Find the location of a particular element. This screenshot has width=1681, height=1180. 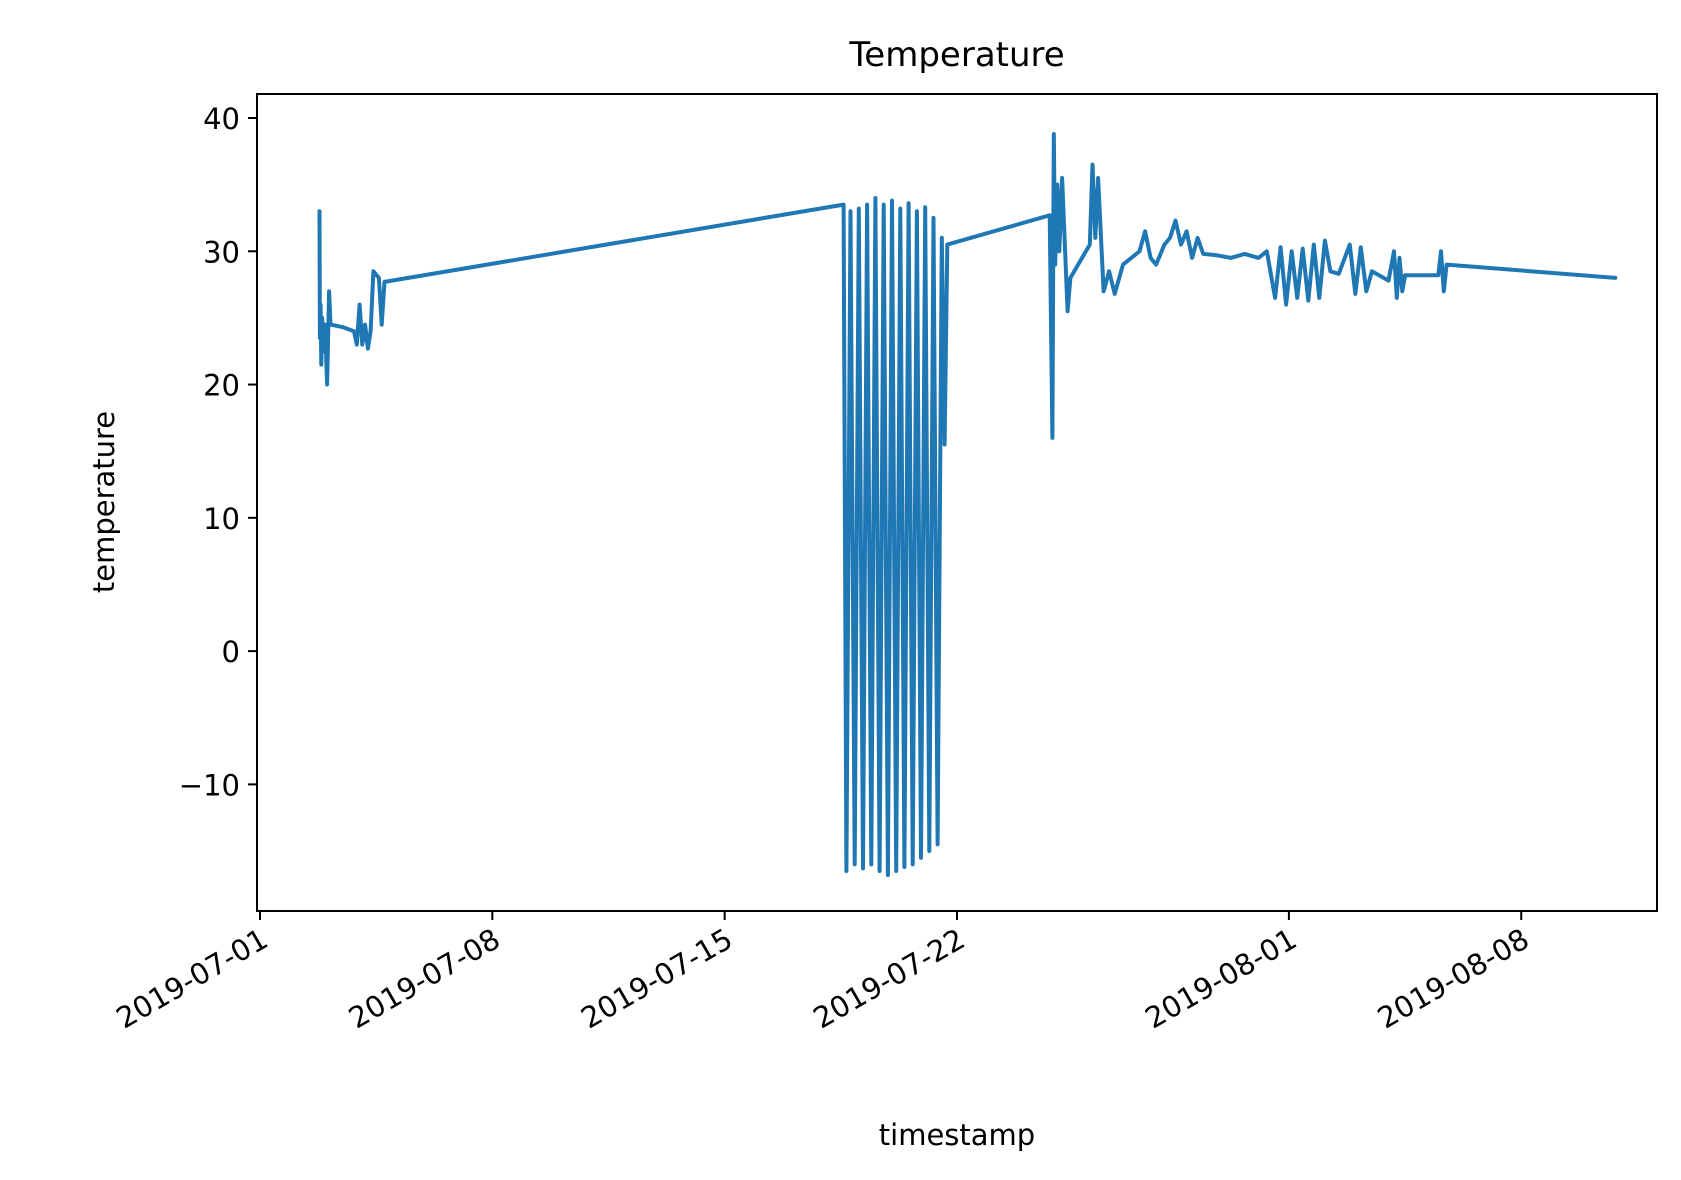

y-axis: −10 0 10 20 30 40 is located at coordinates (218, 452).